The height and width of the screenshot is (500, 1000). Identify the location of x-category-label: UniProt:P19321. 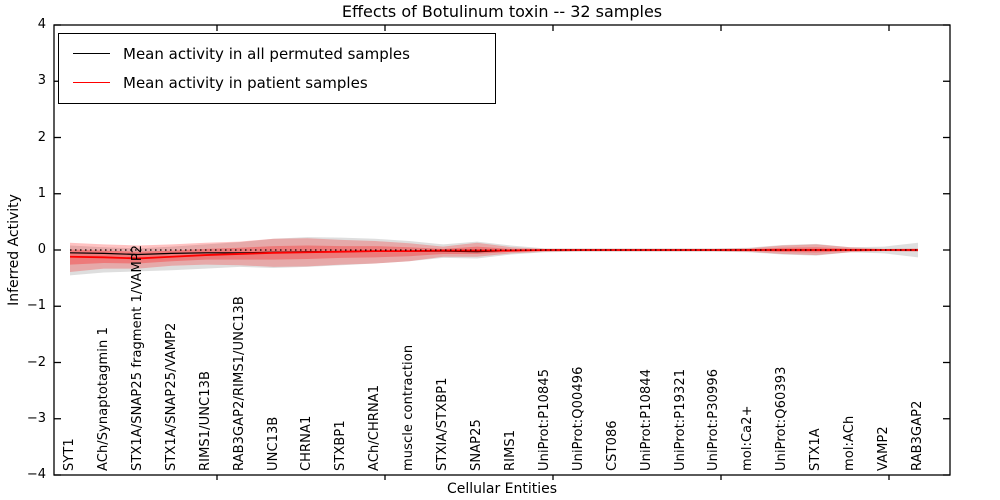
(680, 419).